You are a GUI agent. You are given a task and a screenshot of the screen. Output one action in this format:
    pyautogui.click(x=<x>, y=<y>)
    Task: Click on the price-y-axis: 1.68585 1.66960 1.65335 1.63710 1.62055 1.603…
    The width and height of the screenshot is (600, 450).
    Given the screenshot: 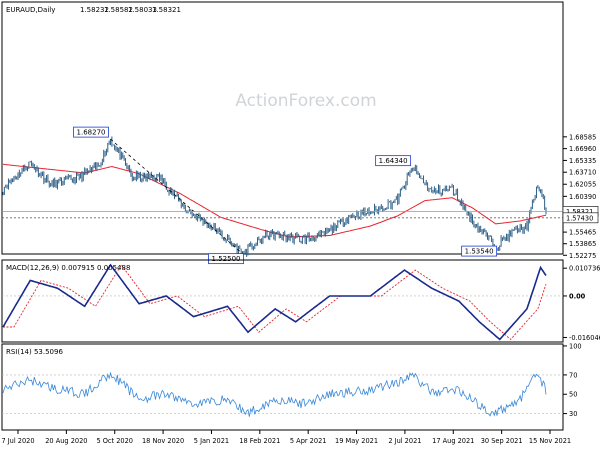 What is the action you would take?
    pyautogui.click(x=580, y=196)
    